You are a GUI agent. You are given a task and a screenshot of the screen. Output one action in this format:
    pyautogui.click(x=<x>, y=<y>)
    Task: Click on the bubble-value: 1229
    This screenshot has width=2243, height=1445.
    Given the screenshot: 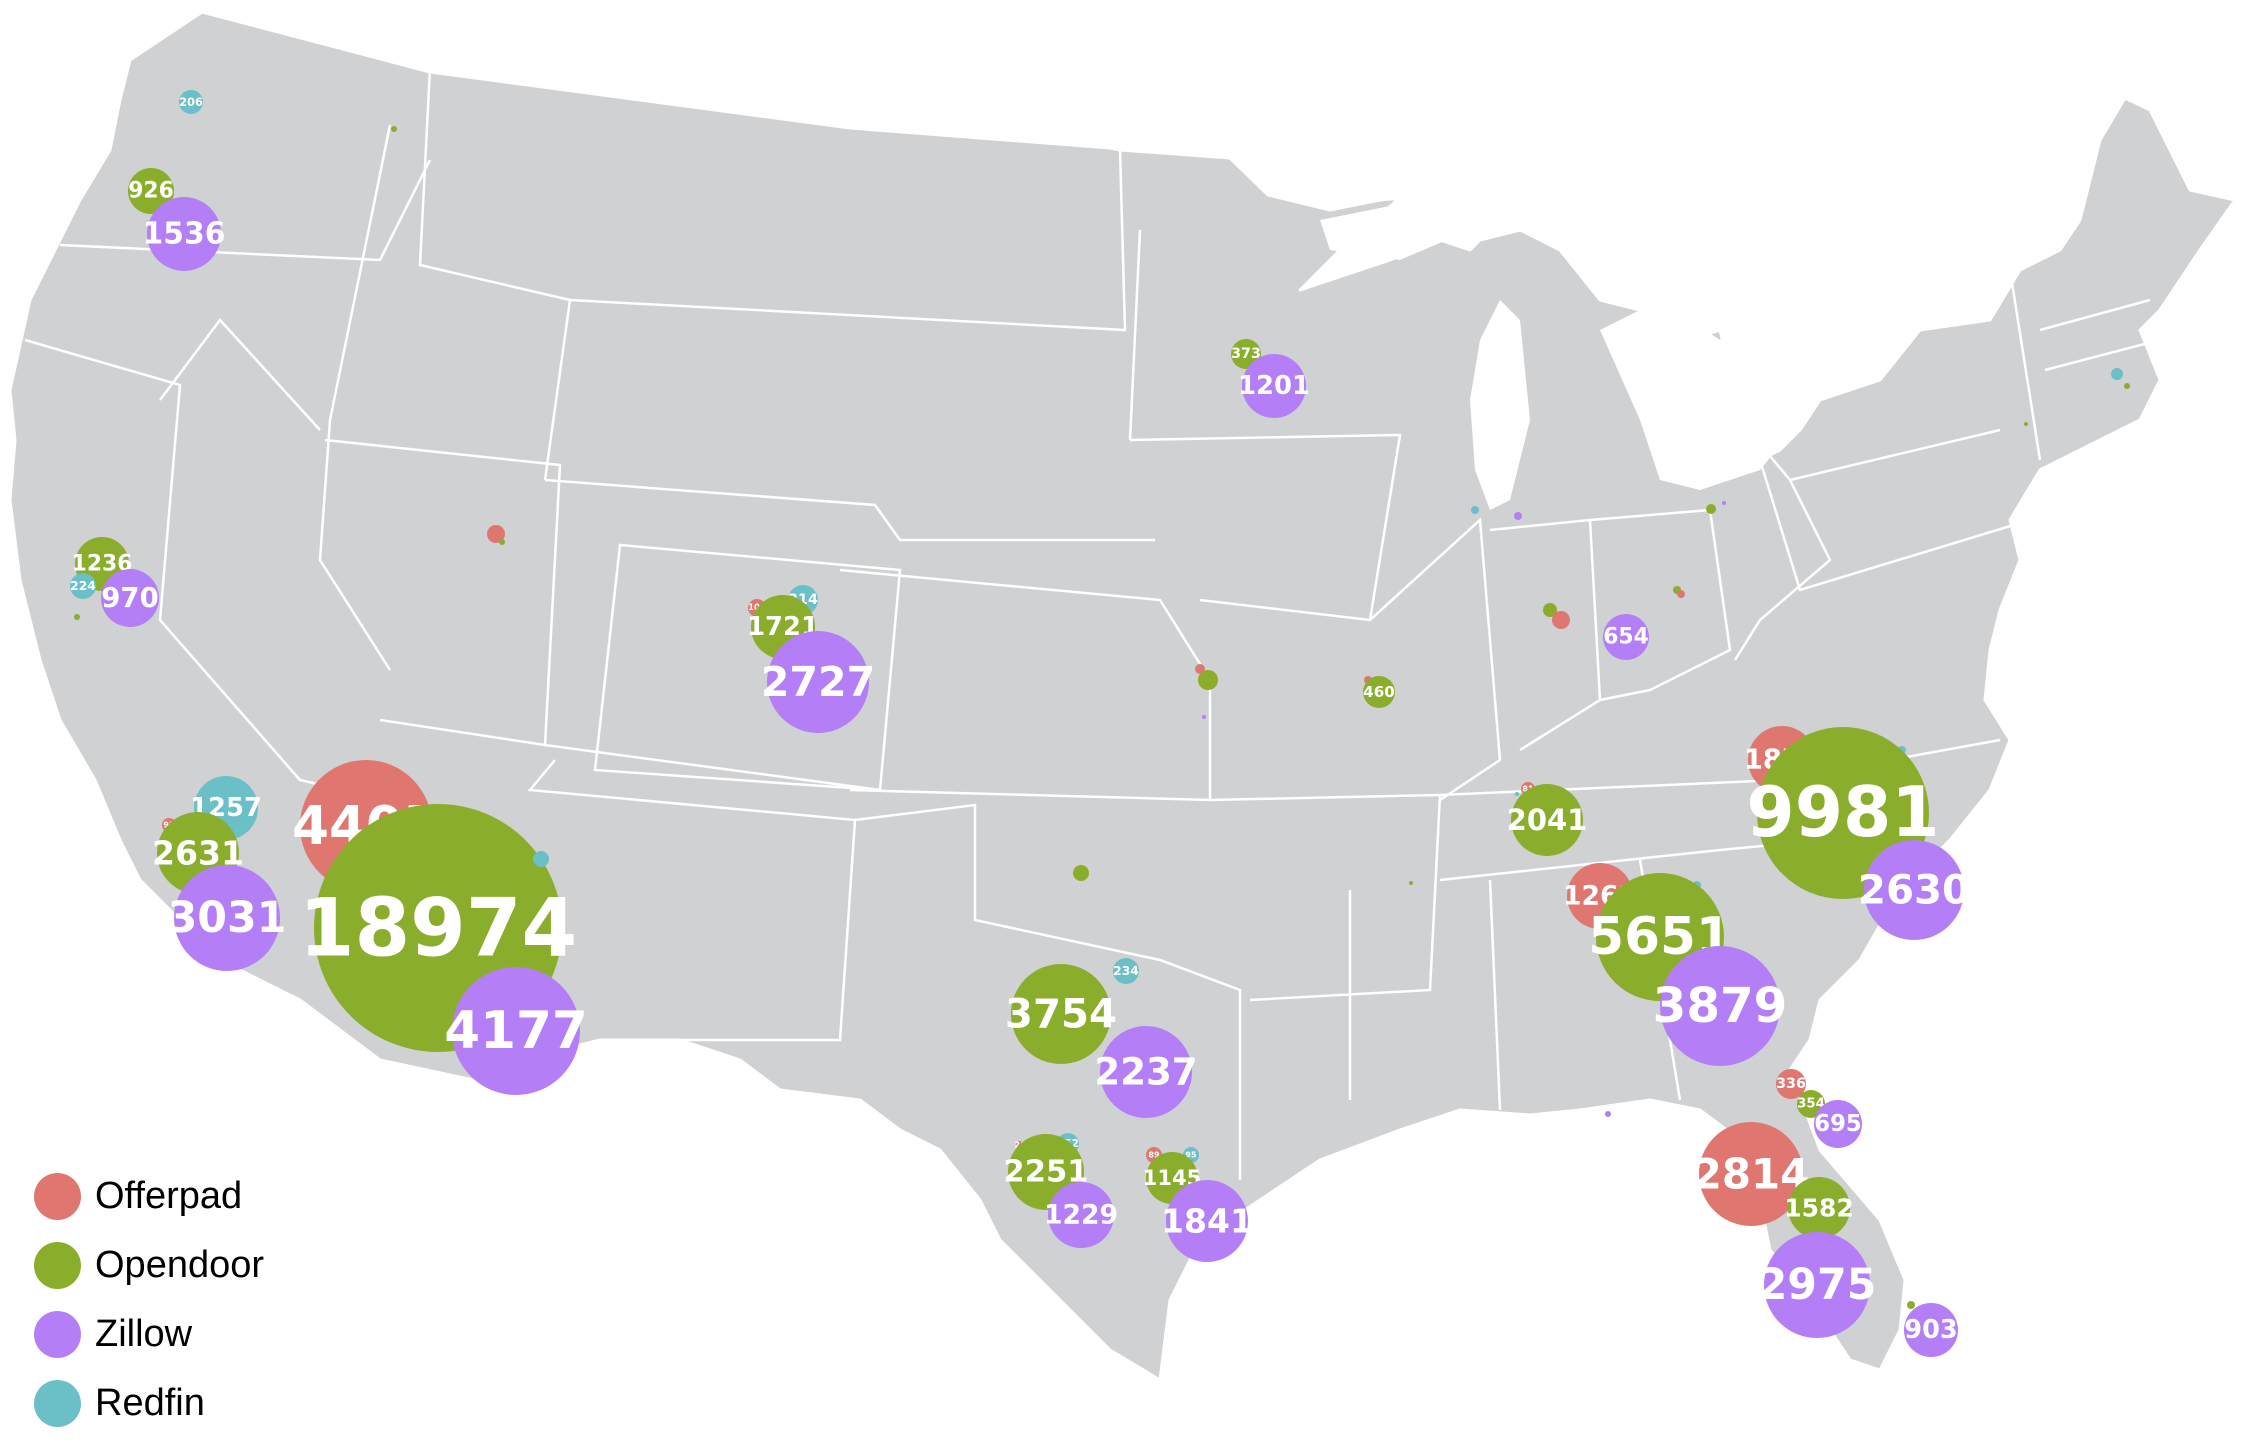 What is the action you would take?
    pyautogui.click(x=1081, y=1215)
    